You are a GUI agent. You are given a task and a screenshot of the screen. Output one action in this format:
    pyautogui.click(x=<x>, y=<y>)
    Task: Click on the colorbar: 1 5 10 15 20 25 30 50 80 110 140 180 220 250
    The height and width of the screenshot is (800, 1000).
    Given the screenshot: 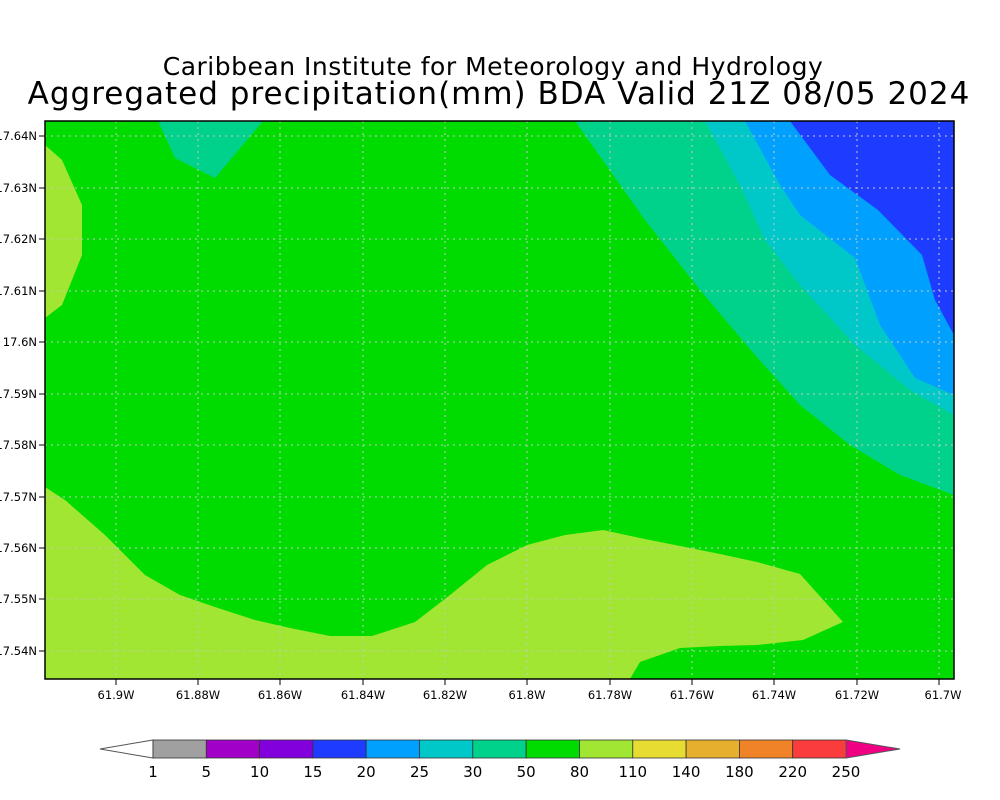 What is the action you would take?
    pyautogui.click(x=500, y=760)
    